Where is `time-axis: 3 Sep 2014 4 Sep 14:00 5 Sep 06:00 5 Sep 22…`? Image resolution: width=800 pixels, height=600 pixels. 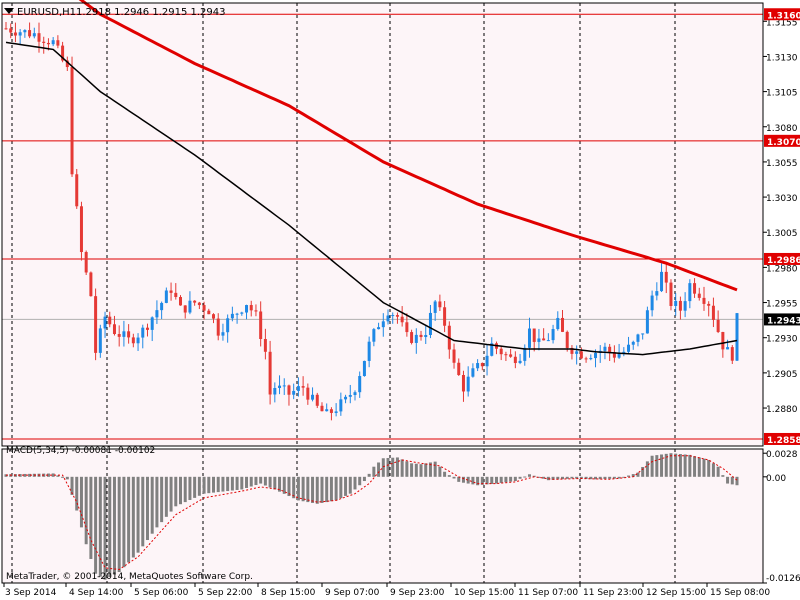
time-axis: 3 Sep 2014 4 Sep 14:00 5 Sep 06:00 5 Sep 22… is located at coordinates (386, 590).